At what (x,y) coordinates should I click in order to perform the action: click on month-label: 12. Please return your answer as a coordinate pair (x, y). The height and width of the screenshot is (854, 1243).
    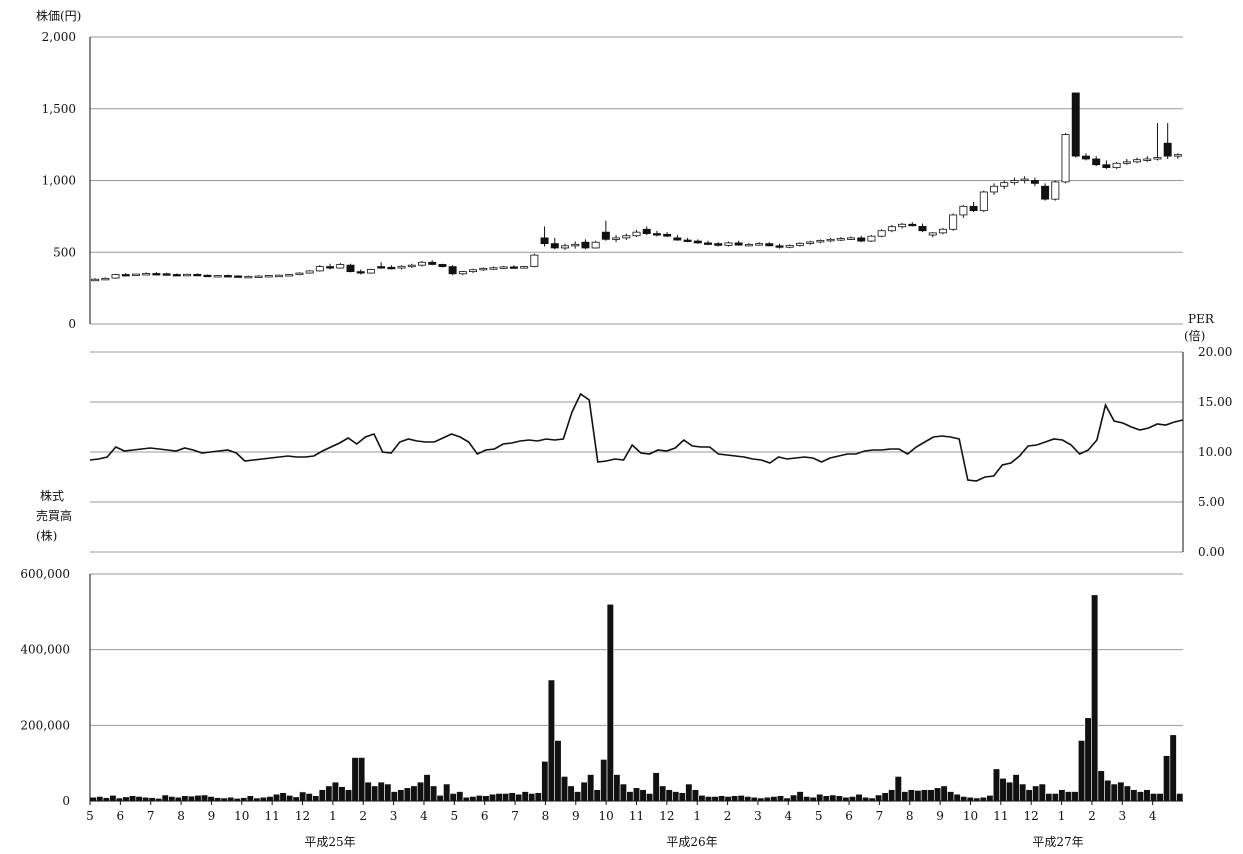
    Looking at the image, I should click on (302, 816).